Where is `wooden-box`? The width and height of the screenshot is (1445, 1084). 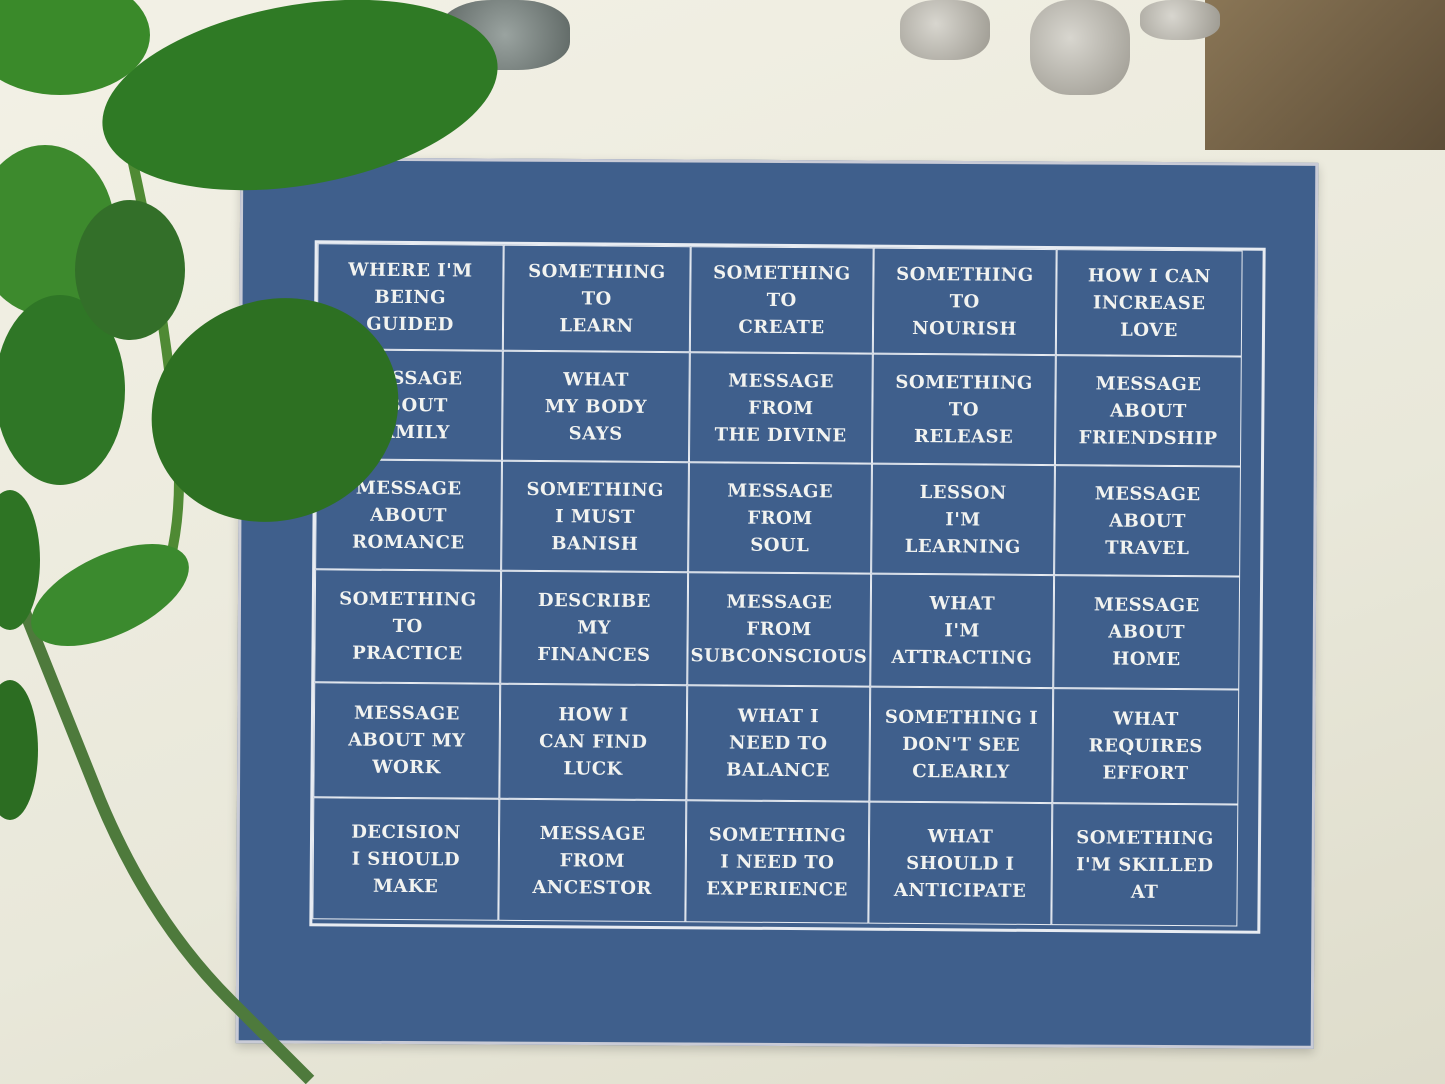 wooden-box is located at coordinates (1325, 75).